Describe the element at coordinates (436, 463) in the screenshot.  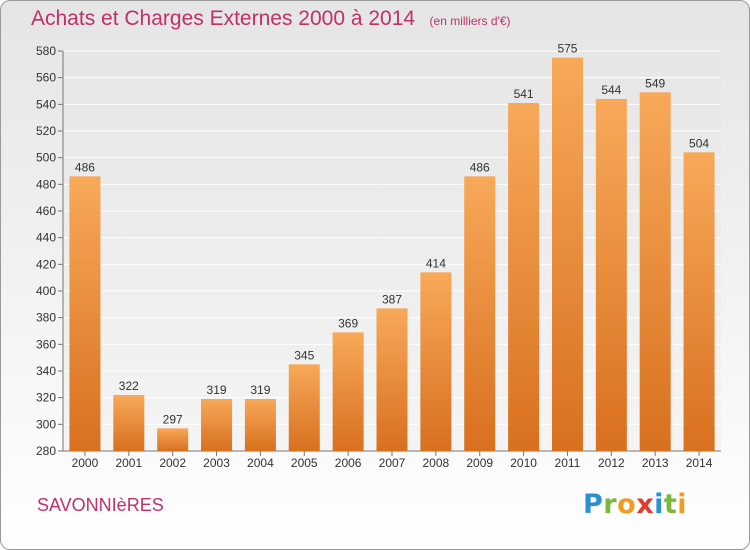
I see `x-tick-label: 2008` at that location.